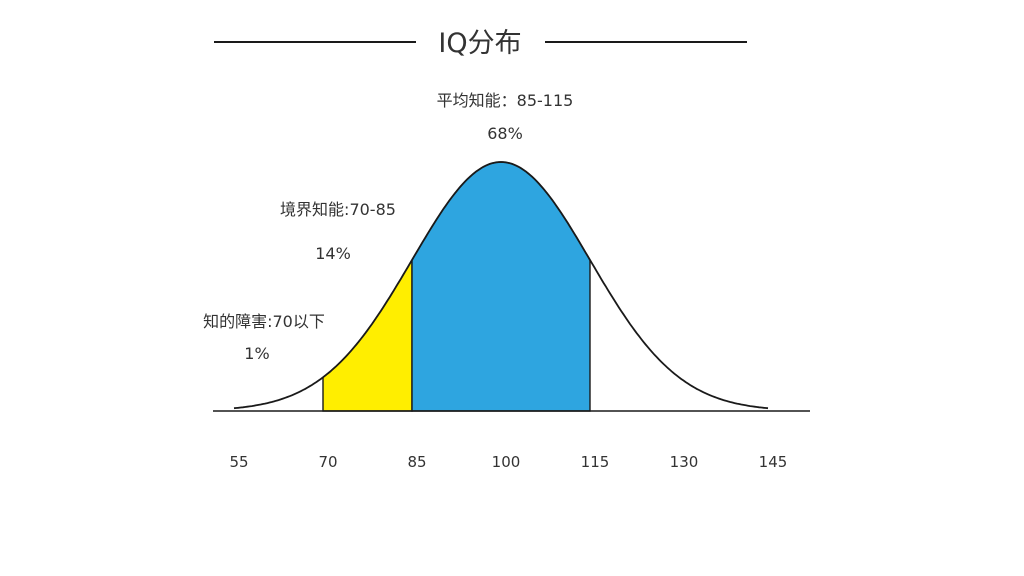  I want to click on x-tick-label: 130, so click(684, 462).